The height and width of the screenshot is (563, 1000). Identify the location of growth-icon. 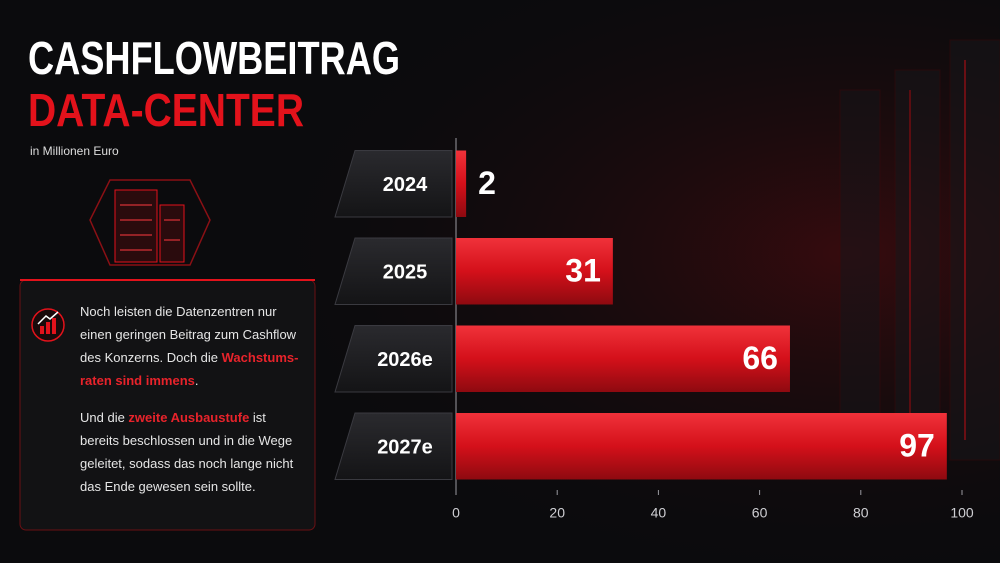
(48, 325).